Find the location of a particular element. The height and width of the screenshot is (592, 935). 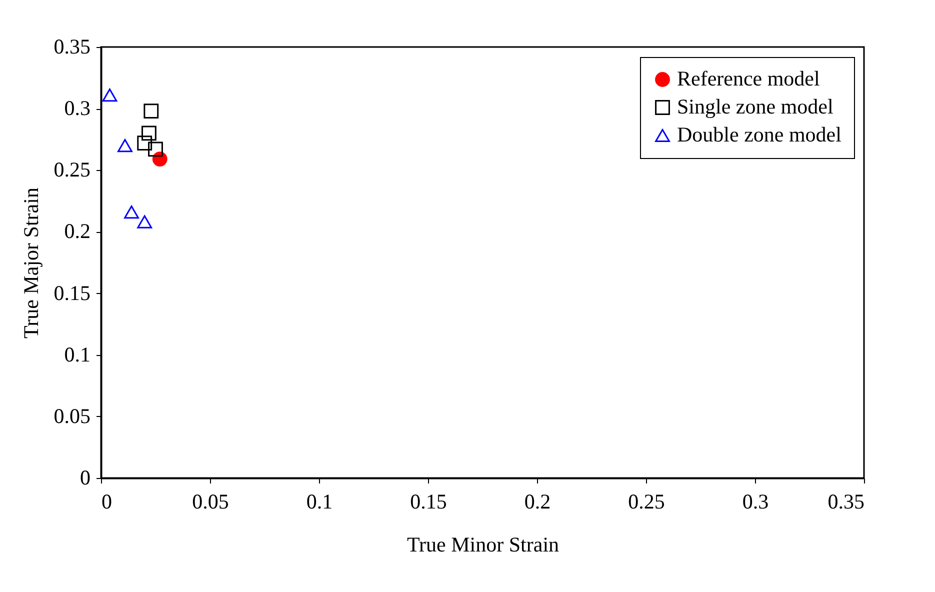

x-tick-label: 0.1 is located at coordinates (319, 502).